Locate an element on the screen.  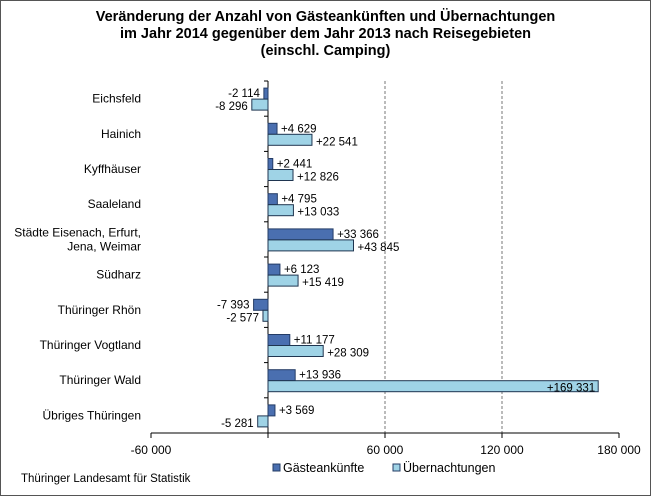
category-label: Thüringer Rhön is located at coordinates (99, 310).